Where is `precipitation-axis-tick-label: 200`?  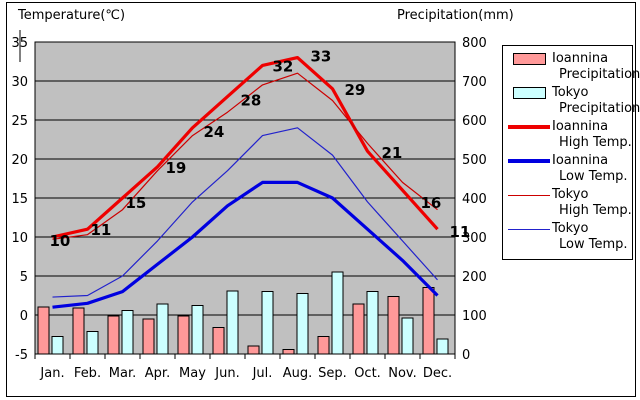 precipitation-axis-tick-label: 200 is located at coordinates (474, 277).